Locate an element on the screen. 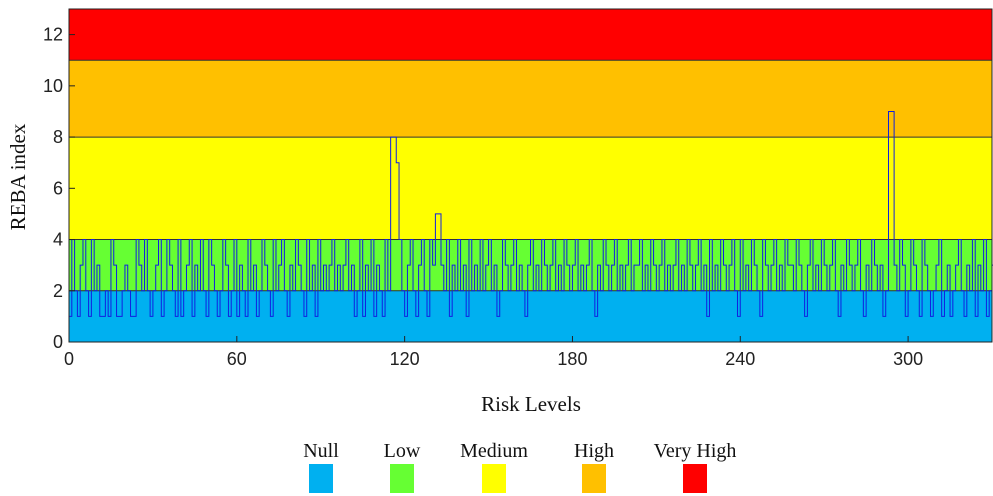 The image size is (993, 496). y-axis-title: REBA index is located at coordinates (18, 176).